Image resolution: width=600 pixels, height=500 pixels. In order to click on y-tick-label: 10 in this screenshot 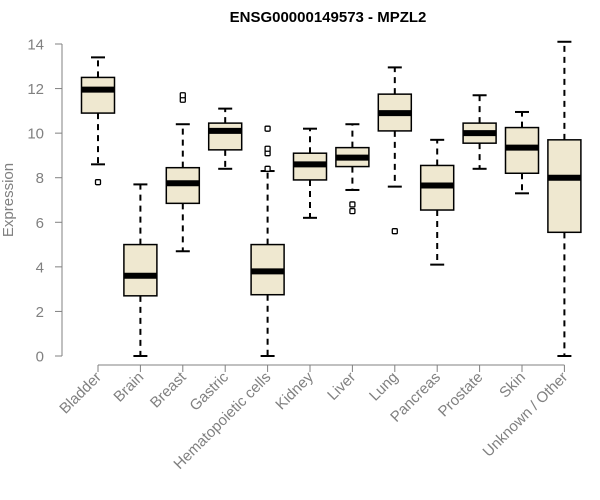, I will do `click(35, 134)`.